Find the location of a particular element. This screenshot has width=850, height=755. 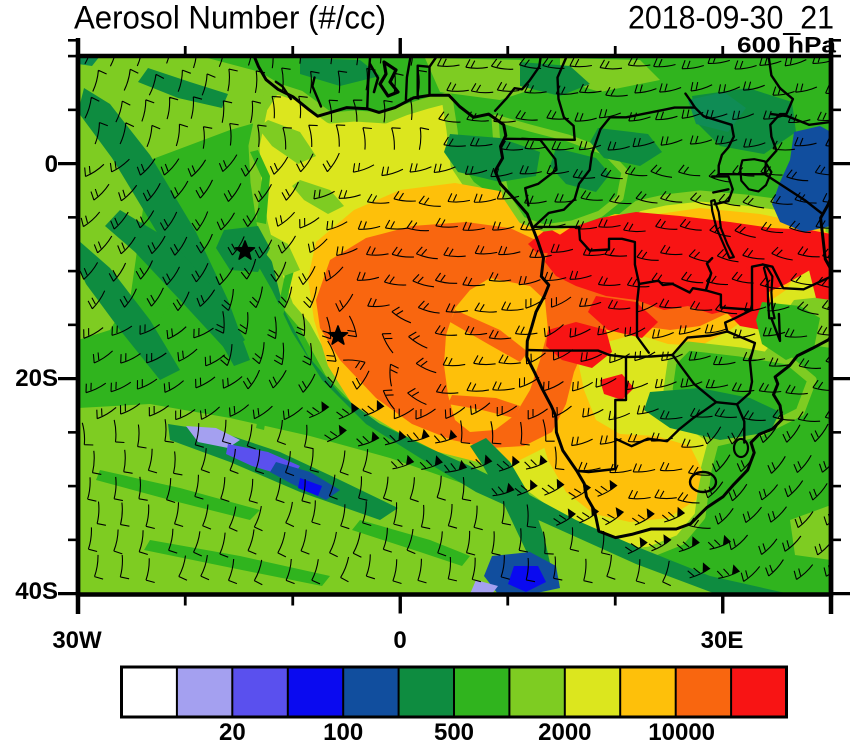

svg-text: 20 is located at coordinates (232, 732).